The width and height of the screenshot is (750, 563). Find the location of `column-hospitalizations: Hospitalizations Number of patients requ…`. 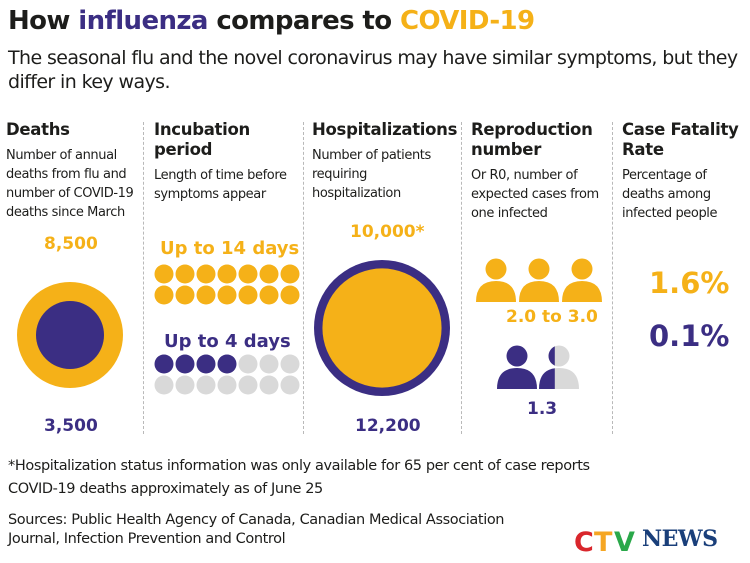

column-hospitalizations: Hospitalizations Number of patients requ… is located at coordinates (386, 161).